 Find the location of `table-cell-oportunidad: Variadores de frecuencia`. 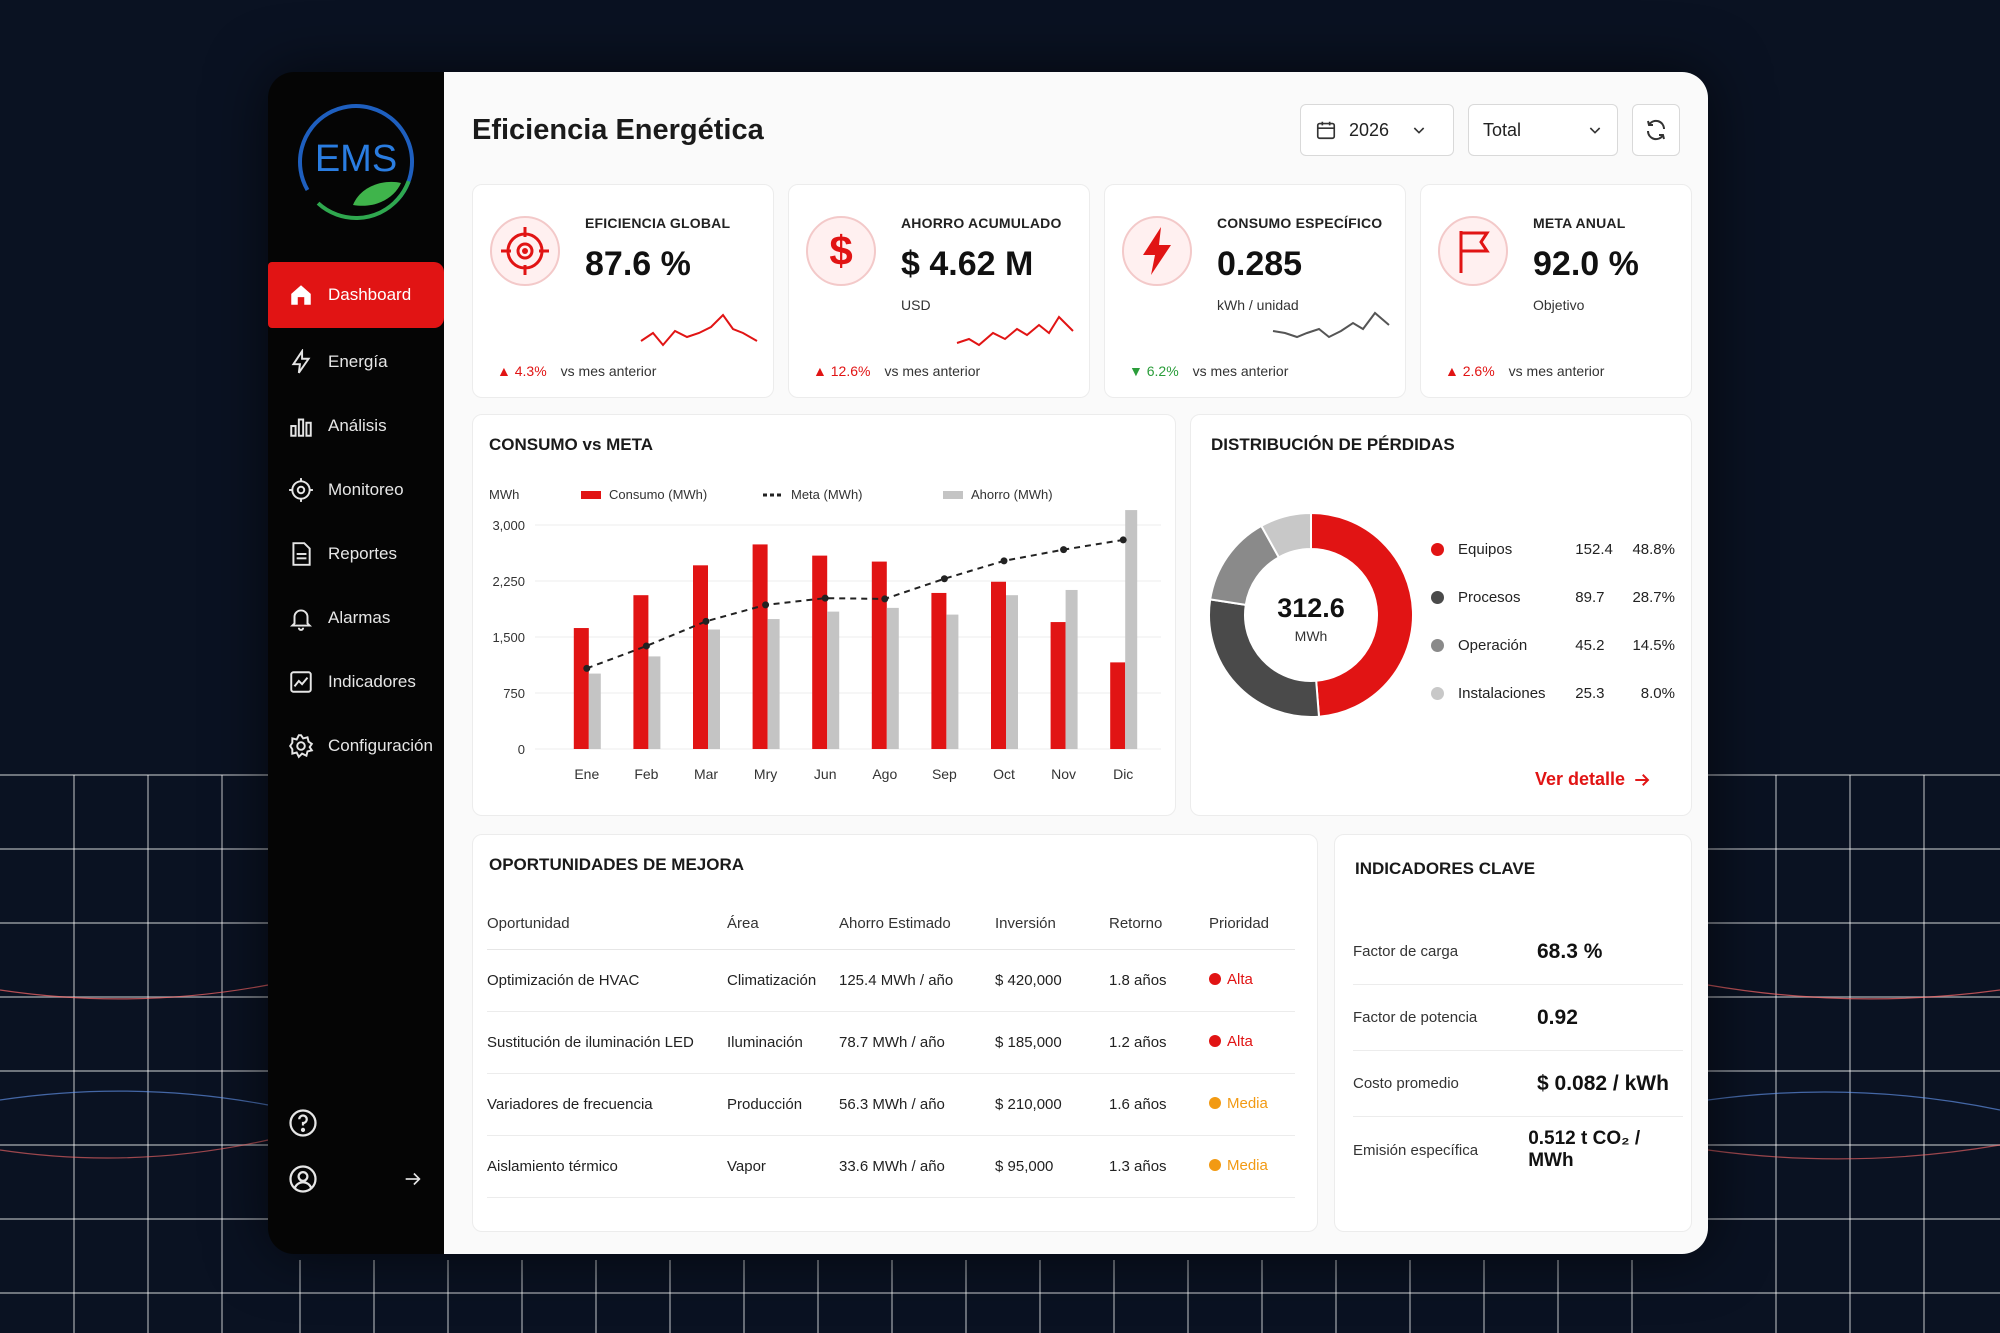

table-cell-oportunidad: Variadores de frecuencia is located at coordinates (607, 1104).